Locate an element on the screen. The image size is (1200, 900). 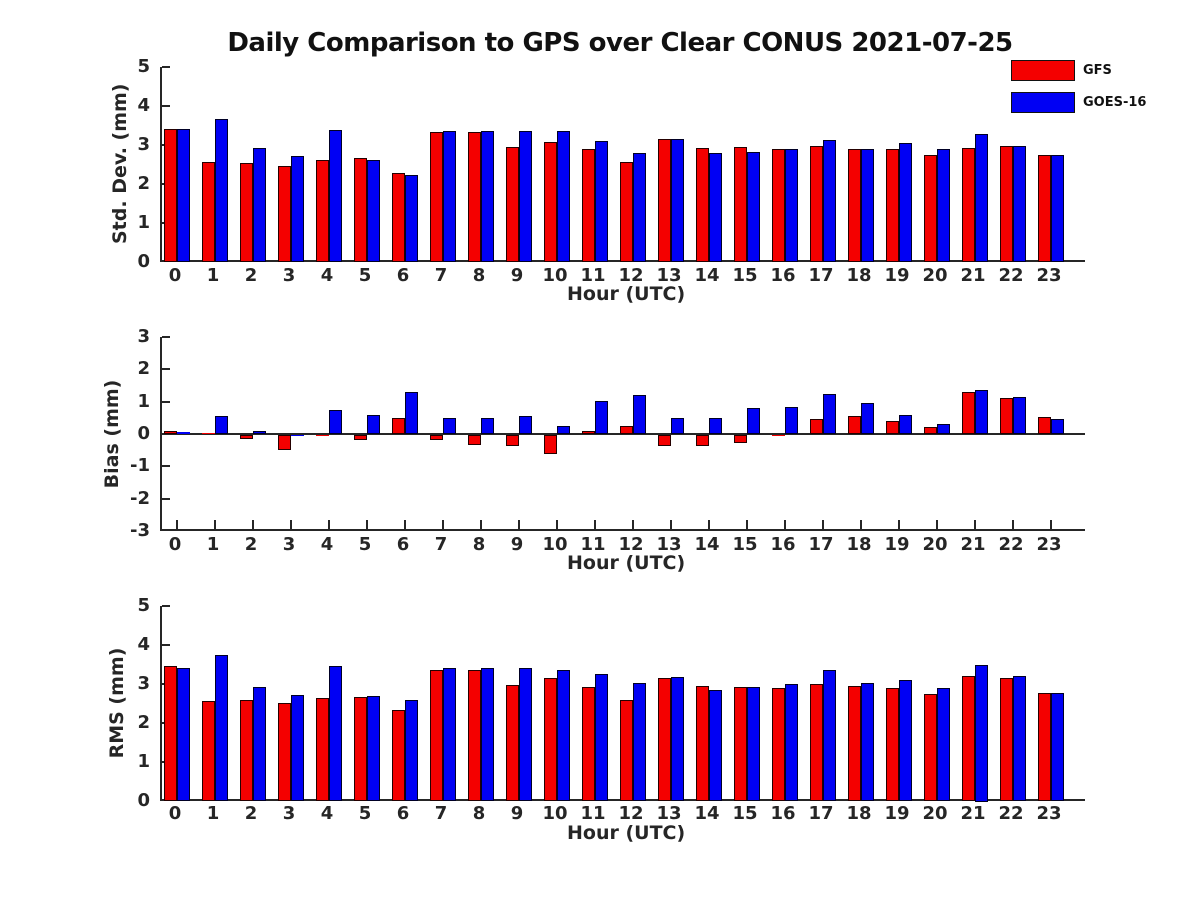
y-tick-label: 2 is located at coordinates (143, 722).